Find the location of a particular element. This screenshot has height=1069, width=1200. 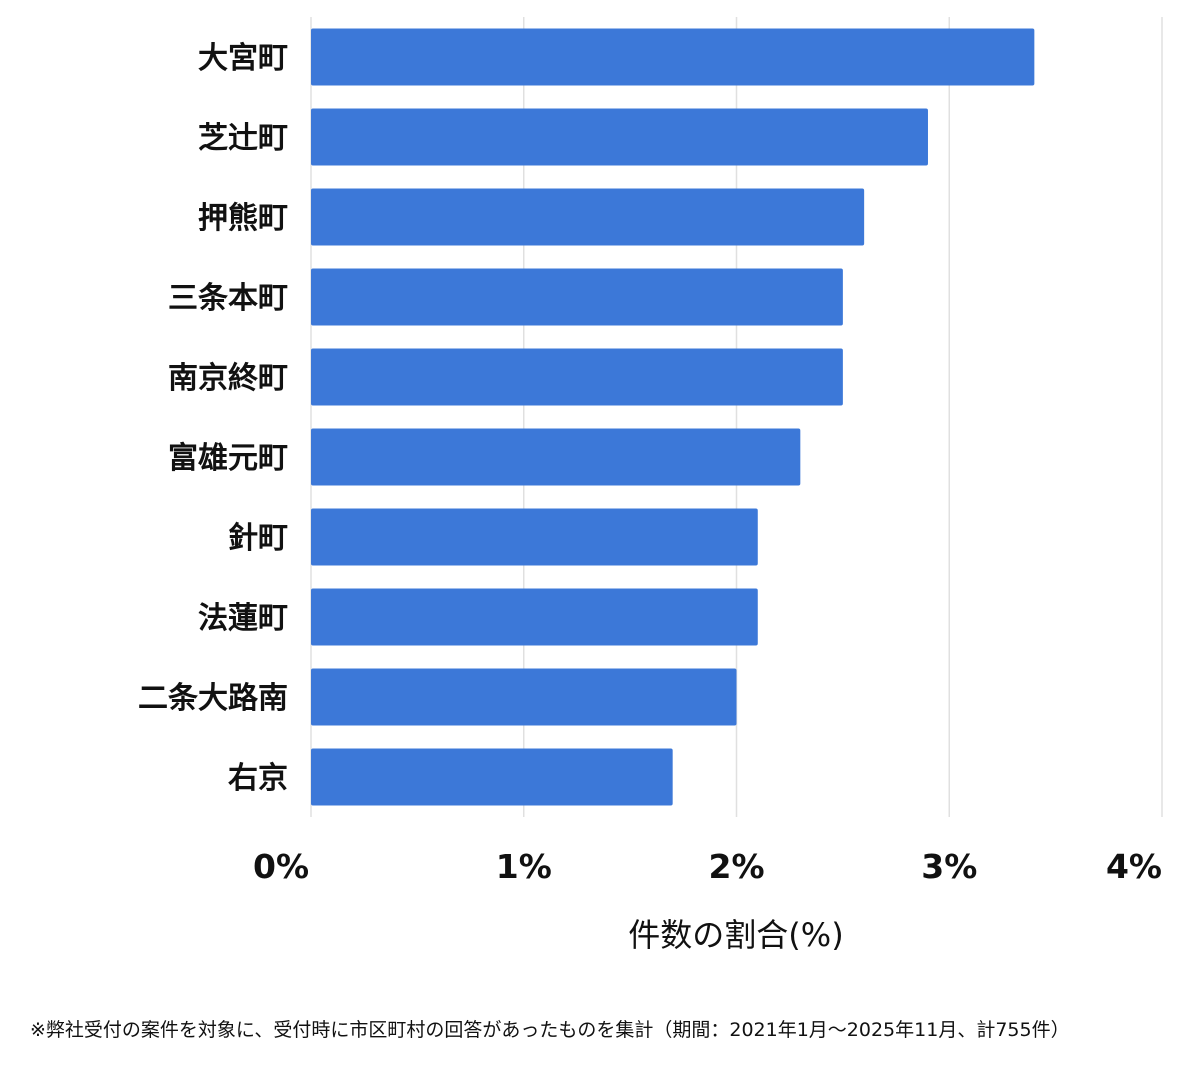

x-tick-label: 0% is located at coordinates (281, 866).